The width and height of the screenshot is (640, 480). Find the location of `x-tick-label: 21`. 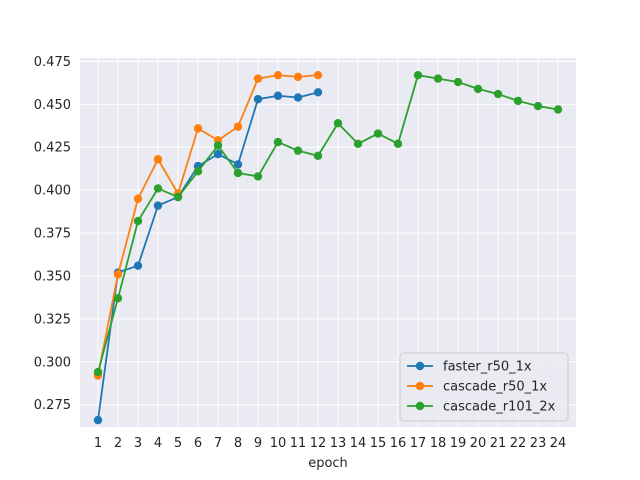

x-tick-label: 21 is located at coordinates (498, 443).